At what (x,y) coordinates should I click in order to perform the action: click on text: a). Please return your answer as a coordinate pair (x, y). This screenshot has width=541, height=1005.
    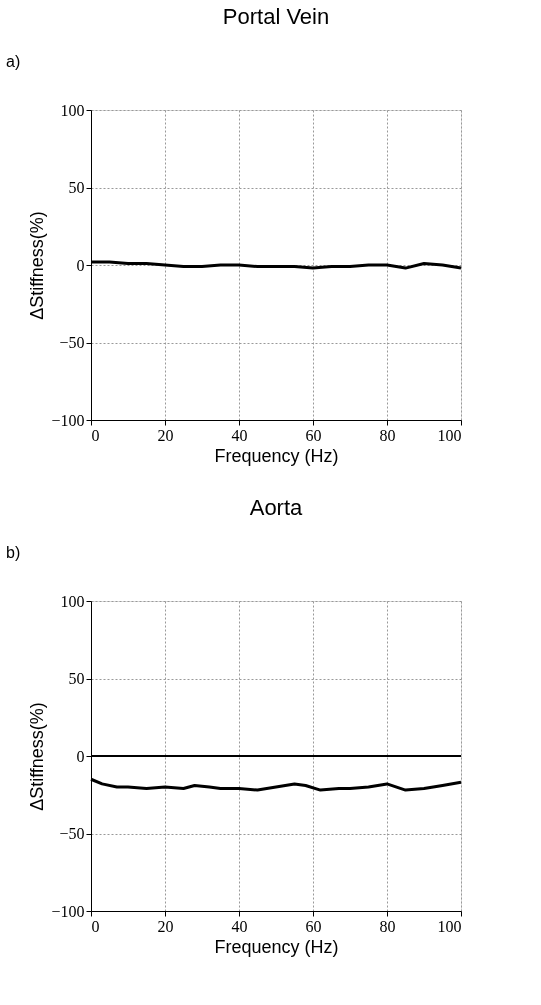
    Looking at the image, I should click on (13, 61).